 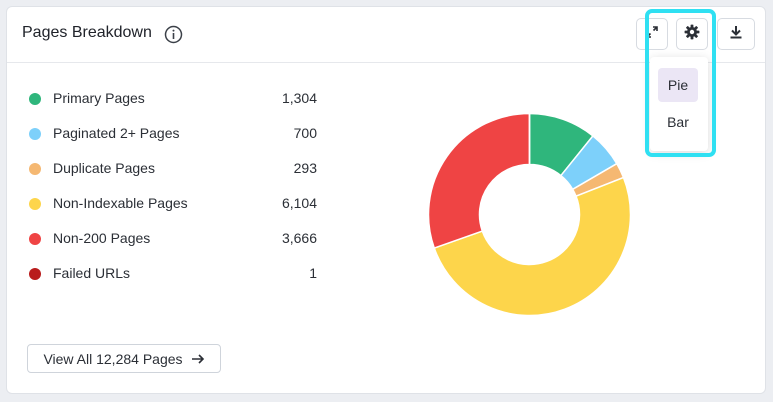 I want to click on download-button, so click(x=736, y=34).